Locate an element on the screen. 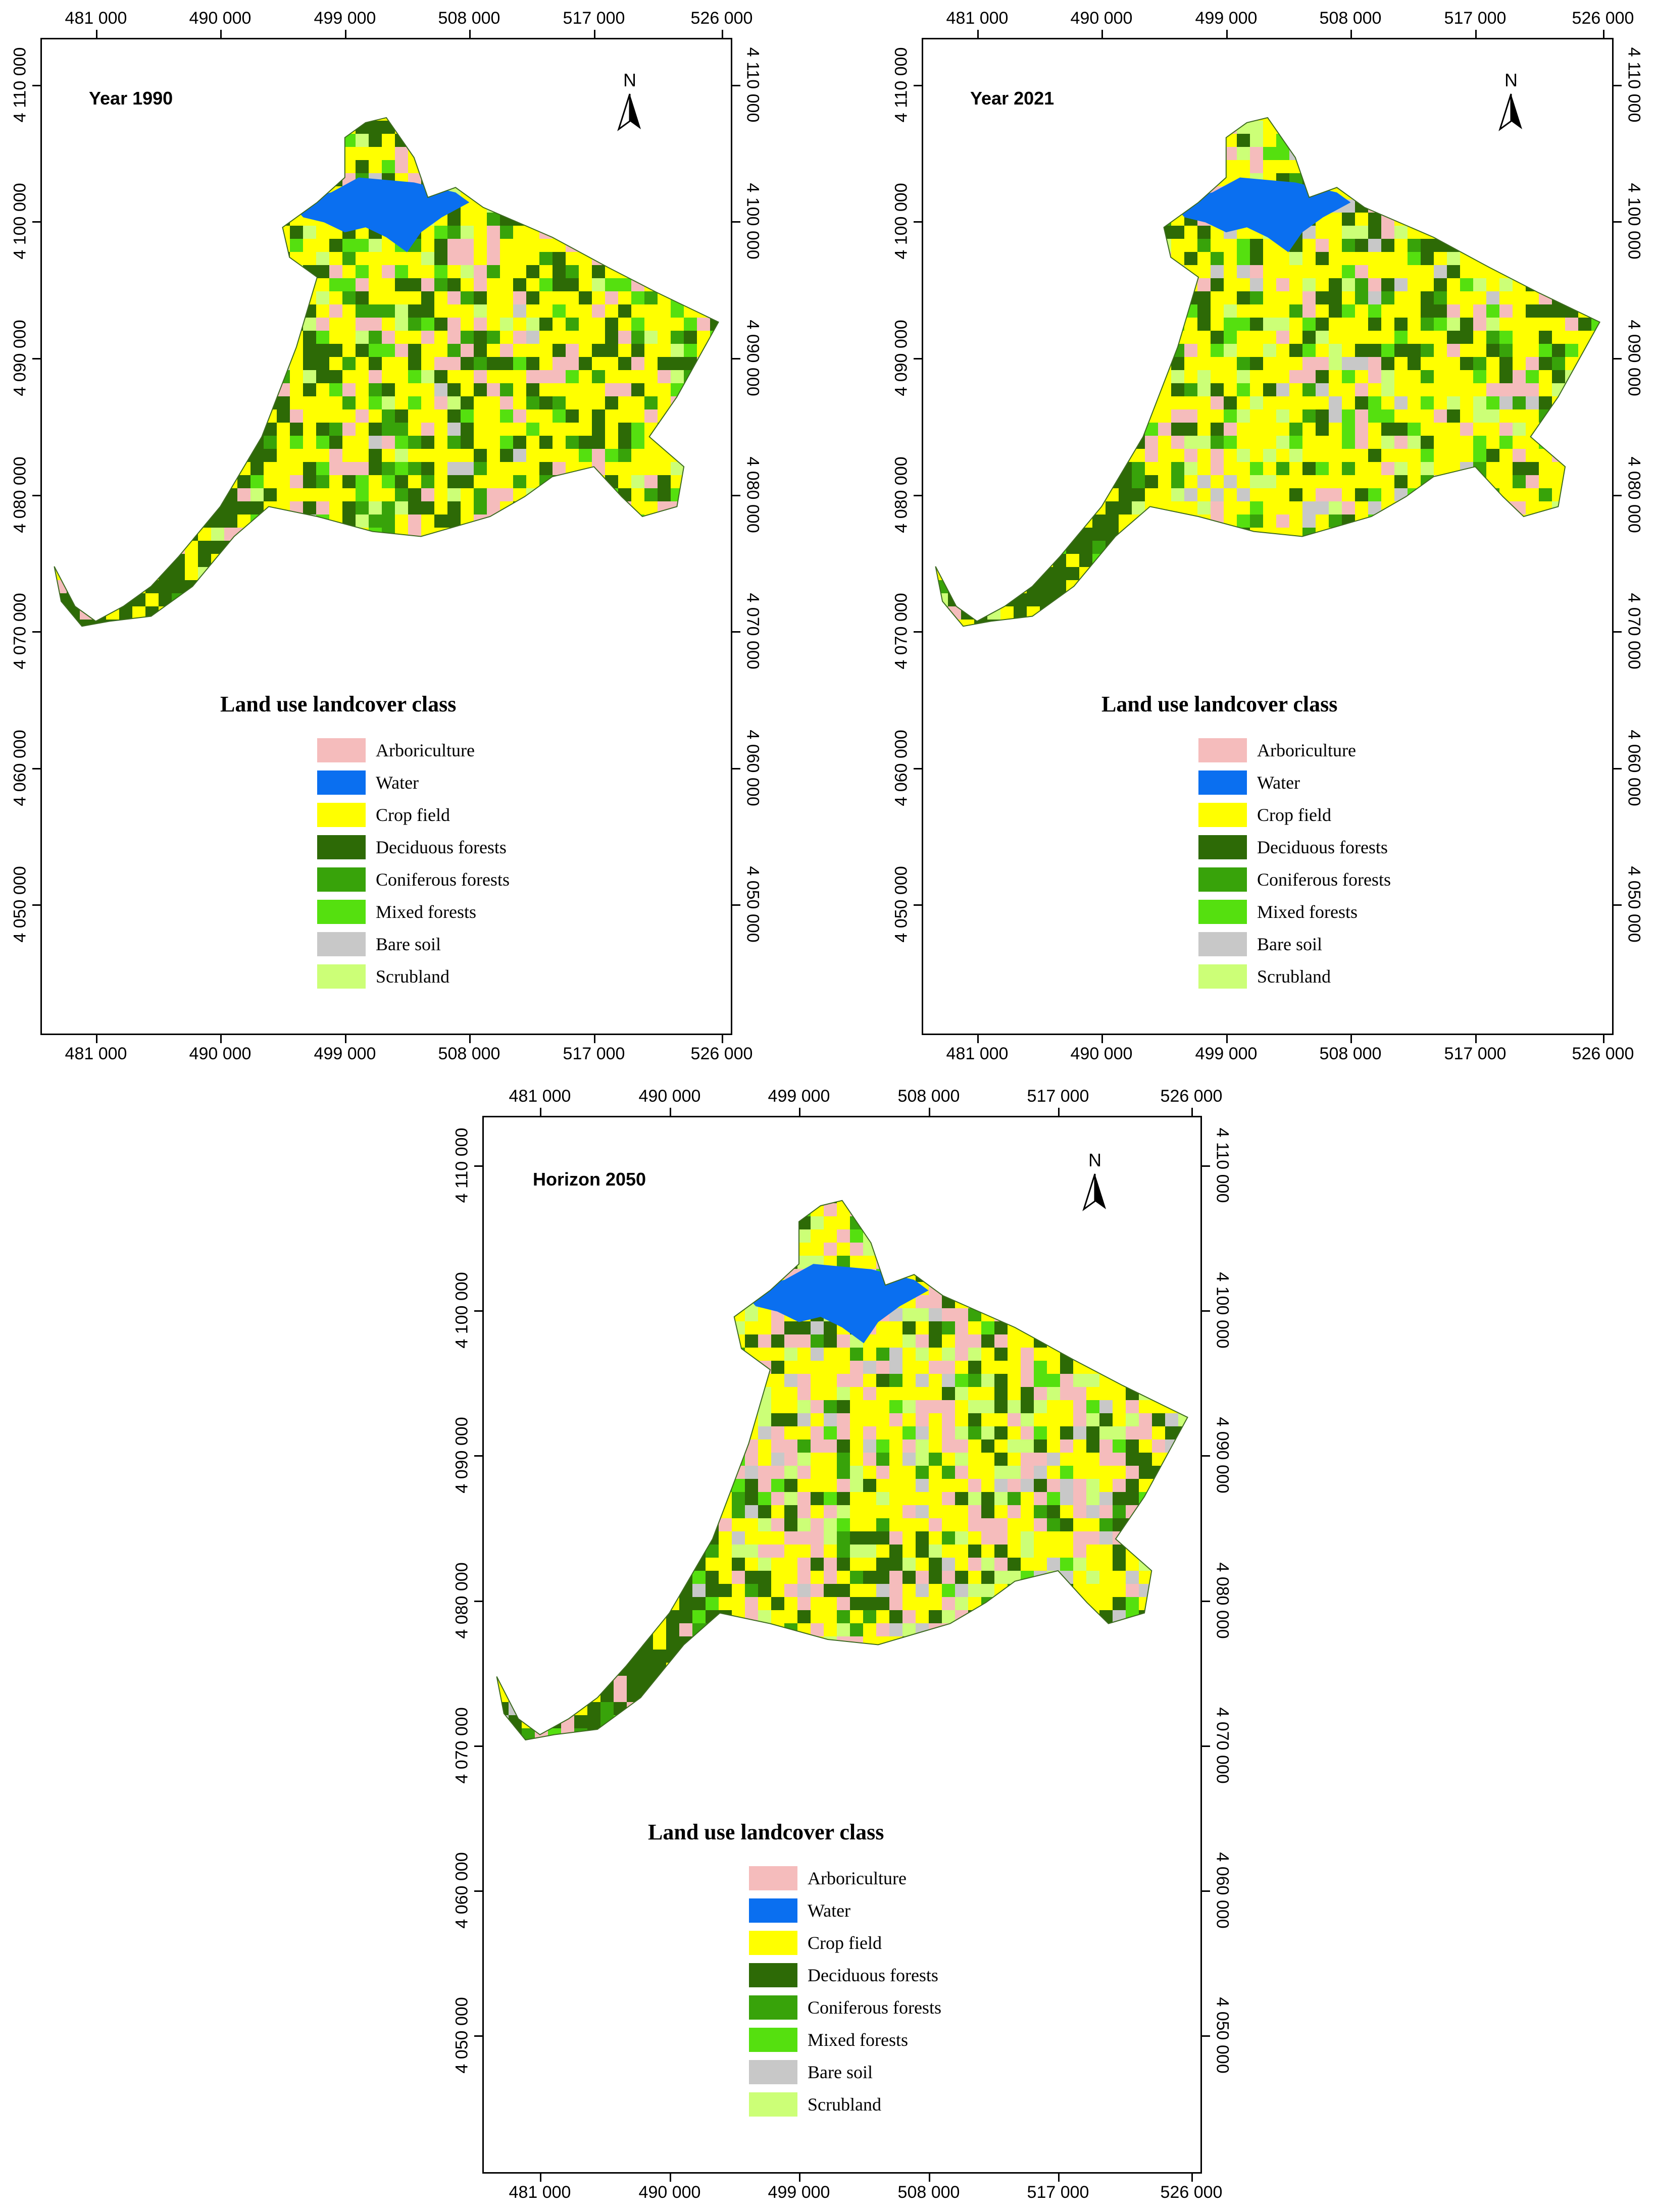 This screenshot has height=2212, width=1656. y-axis-tick-label: 4 060 000 is located at coordinates (1222, 1890).